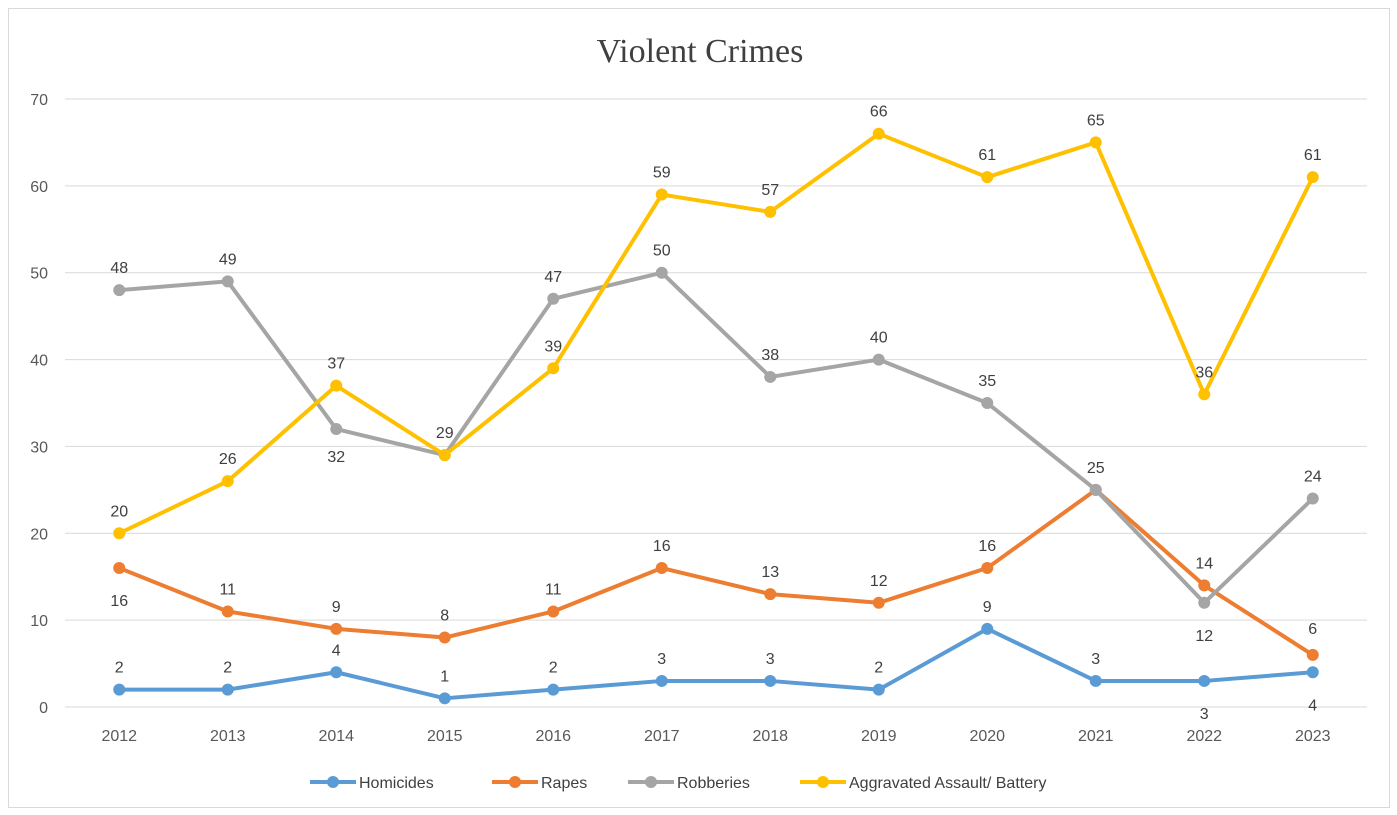 This screenshot has width=1397, height=815. What do you see at coordinates (372, 783) in the screenshot?
I see `legend-item: Homicides` at bounding box center [372, 783].